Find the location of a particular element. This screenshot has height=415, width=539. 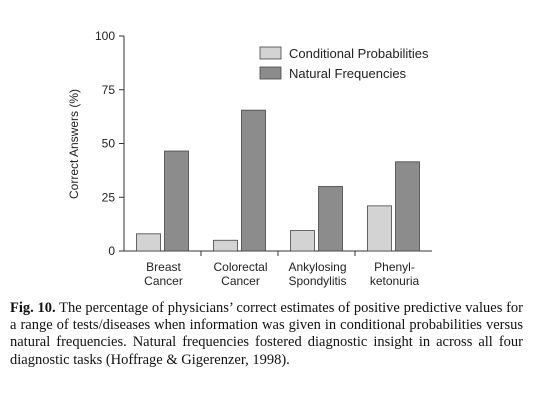

x-tick-label: Breast is located at coordinates (163, 267).